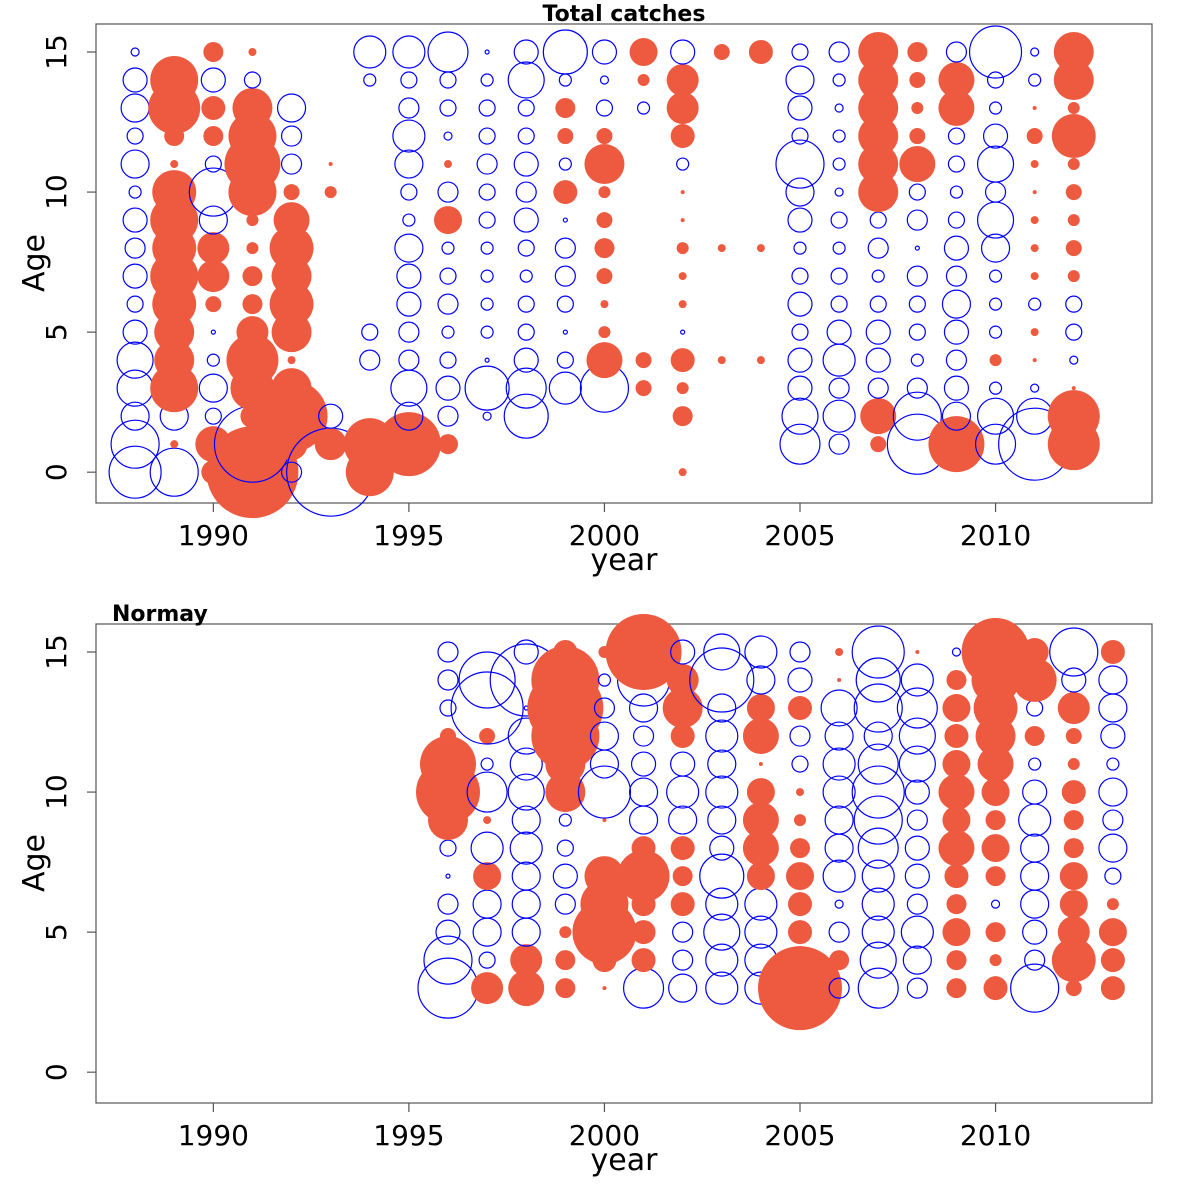 The image size is (1200, 1200). Describe the element at coordinates (56, 472) in the screenshot. I see `y-tick-label: 0` at that location.